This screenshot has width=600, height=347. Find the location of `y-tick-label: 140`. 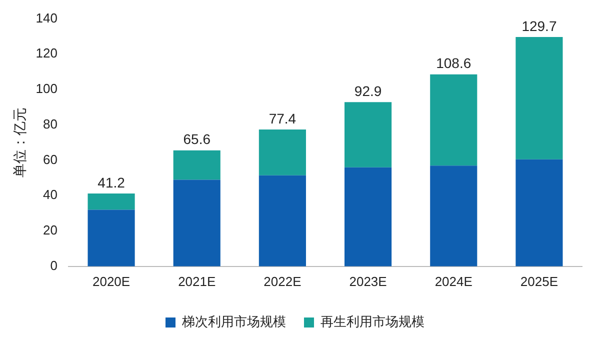

y-tick-label: 140 is located at coordinates (47, 18).